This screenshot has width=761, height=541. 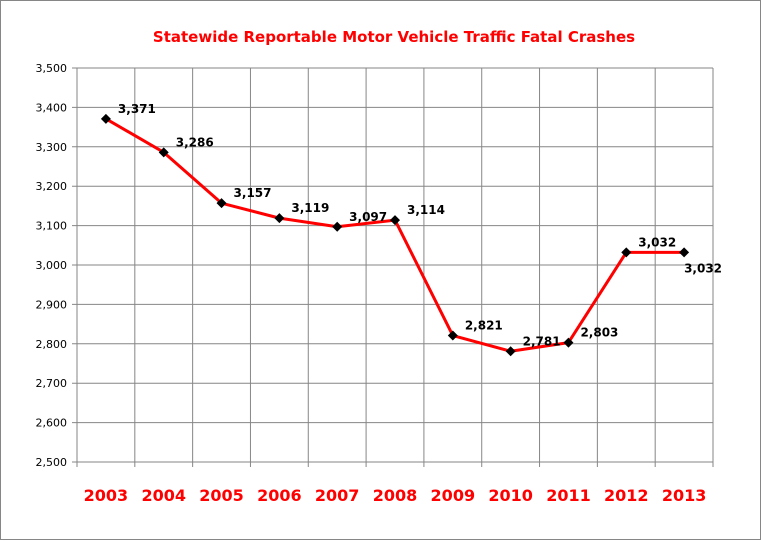 What do you see at coordinates (52, 107) in the screenshot?
I see `y-tick-label: 3,400` at bounding box center [52, 107].